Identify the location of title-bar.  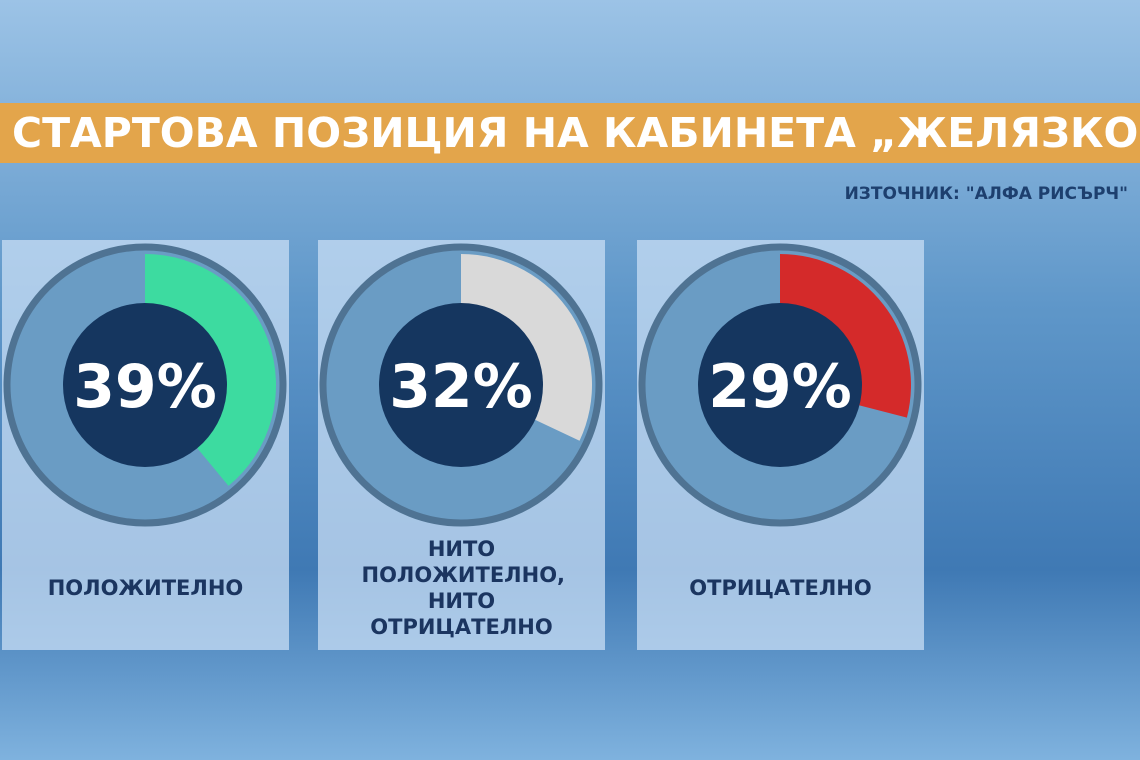
(570, 133).